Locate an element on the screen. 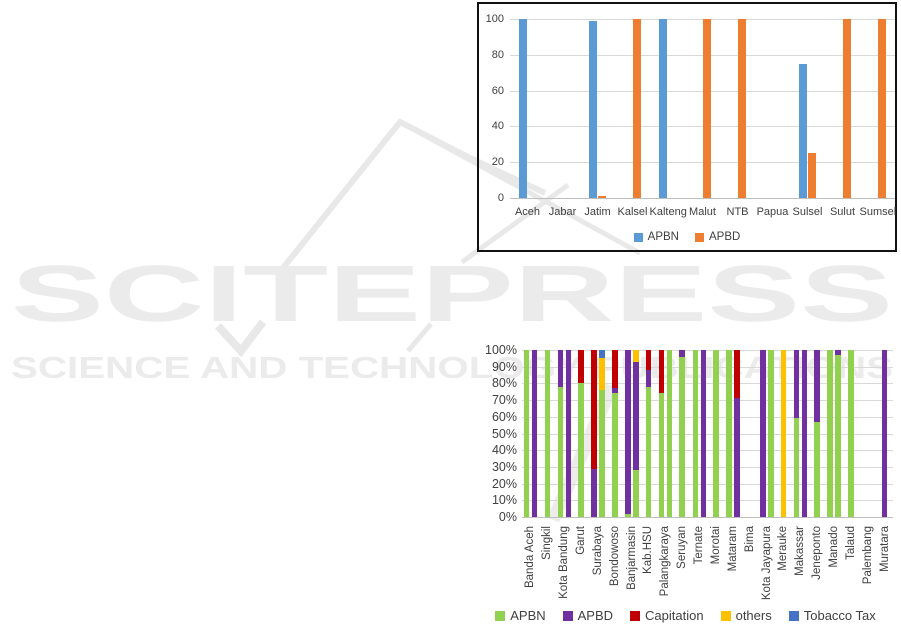  watermark-check is located at coordinates (241, 338).